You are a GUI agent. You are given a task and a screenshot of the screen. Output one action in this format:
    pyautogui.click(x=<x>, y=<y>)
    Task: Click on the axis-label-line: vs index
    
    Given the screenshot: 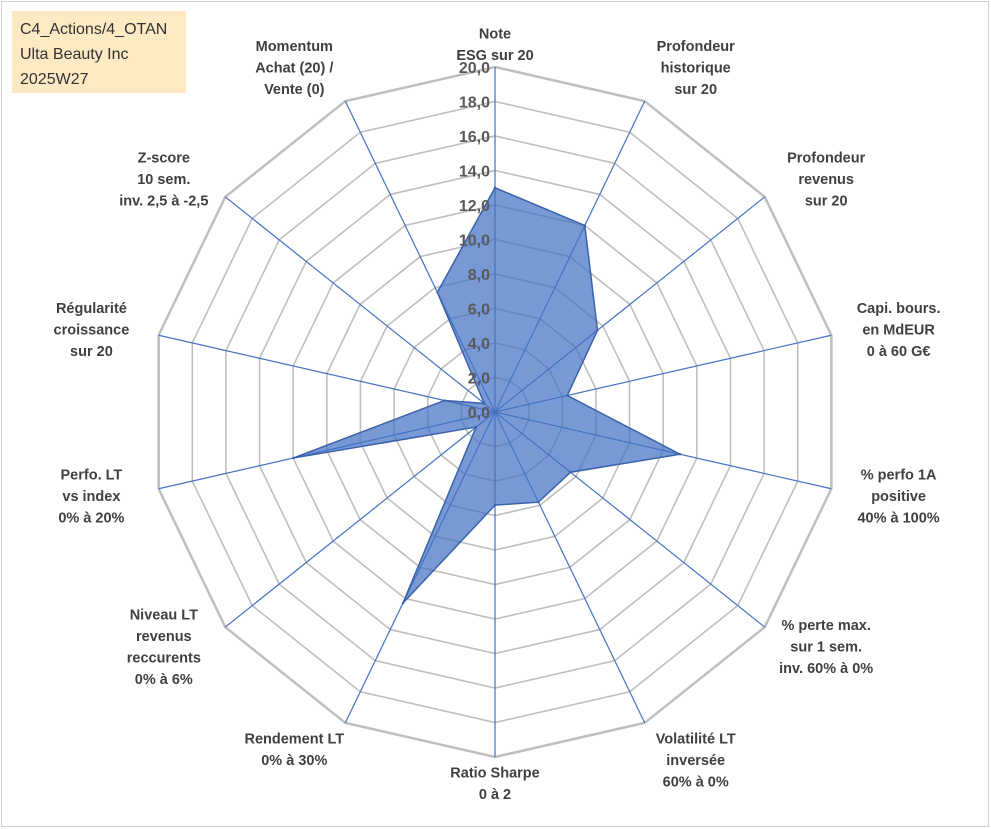 What is the action you would take?
    pyautogui.click(x=91, y=497)
    